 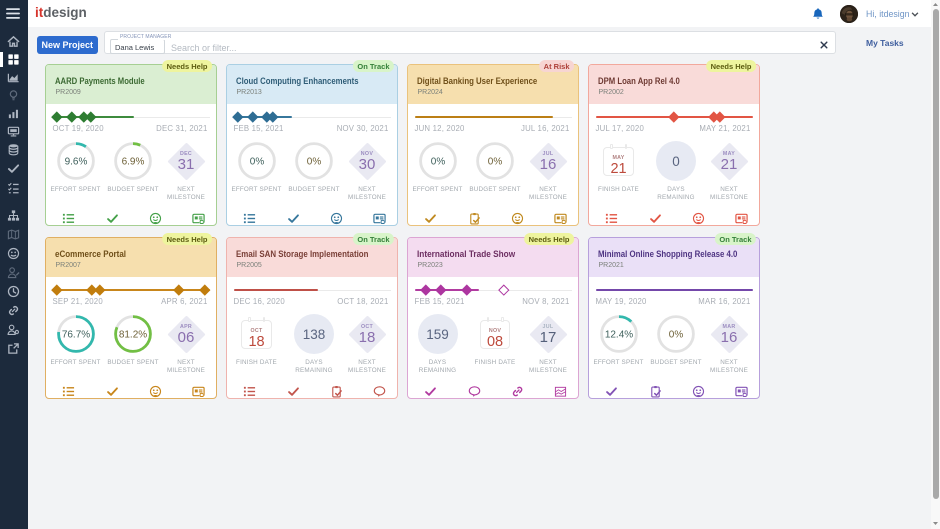 I want to click on svg-text: 12.4%, so click(x=618, y=335).